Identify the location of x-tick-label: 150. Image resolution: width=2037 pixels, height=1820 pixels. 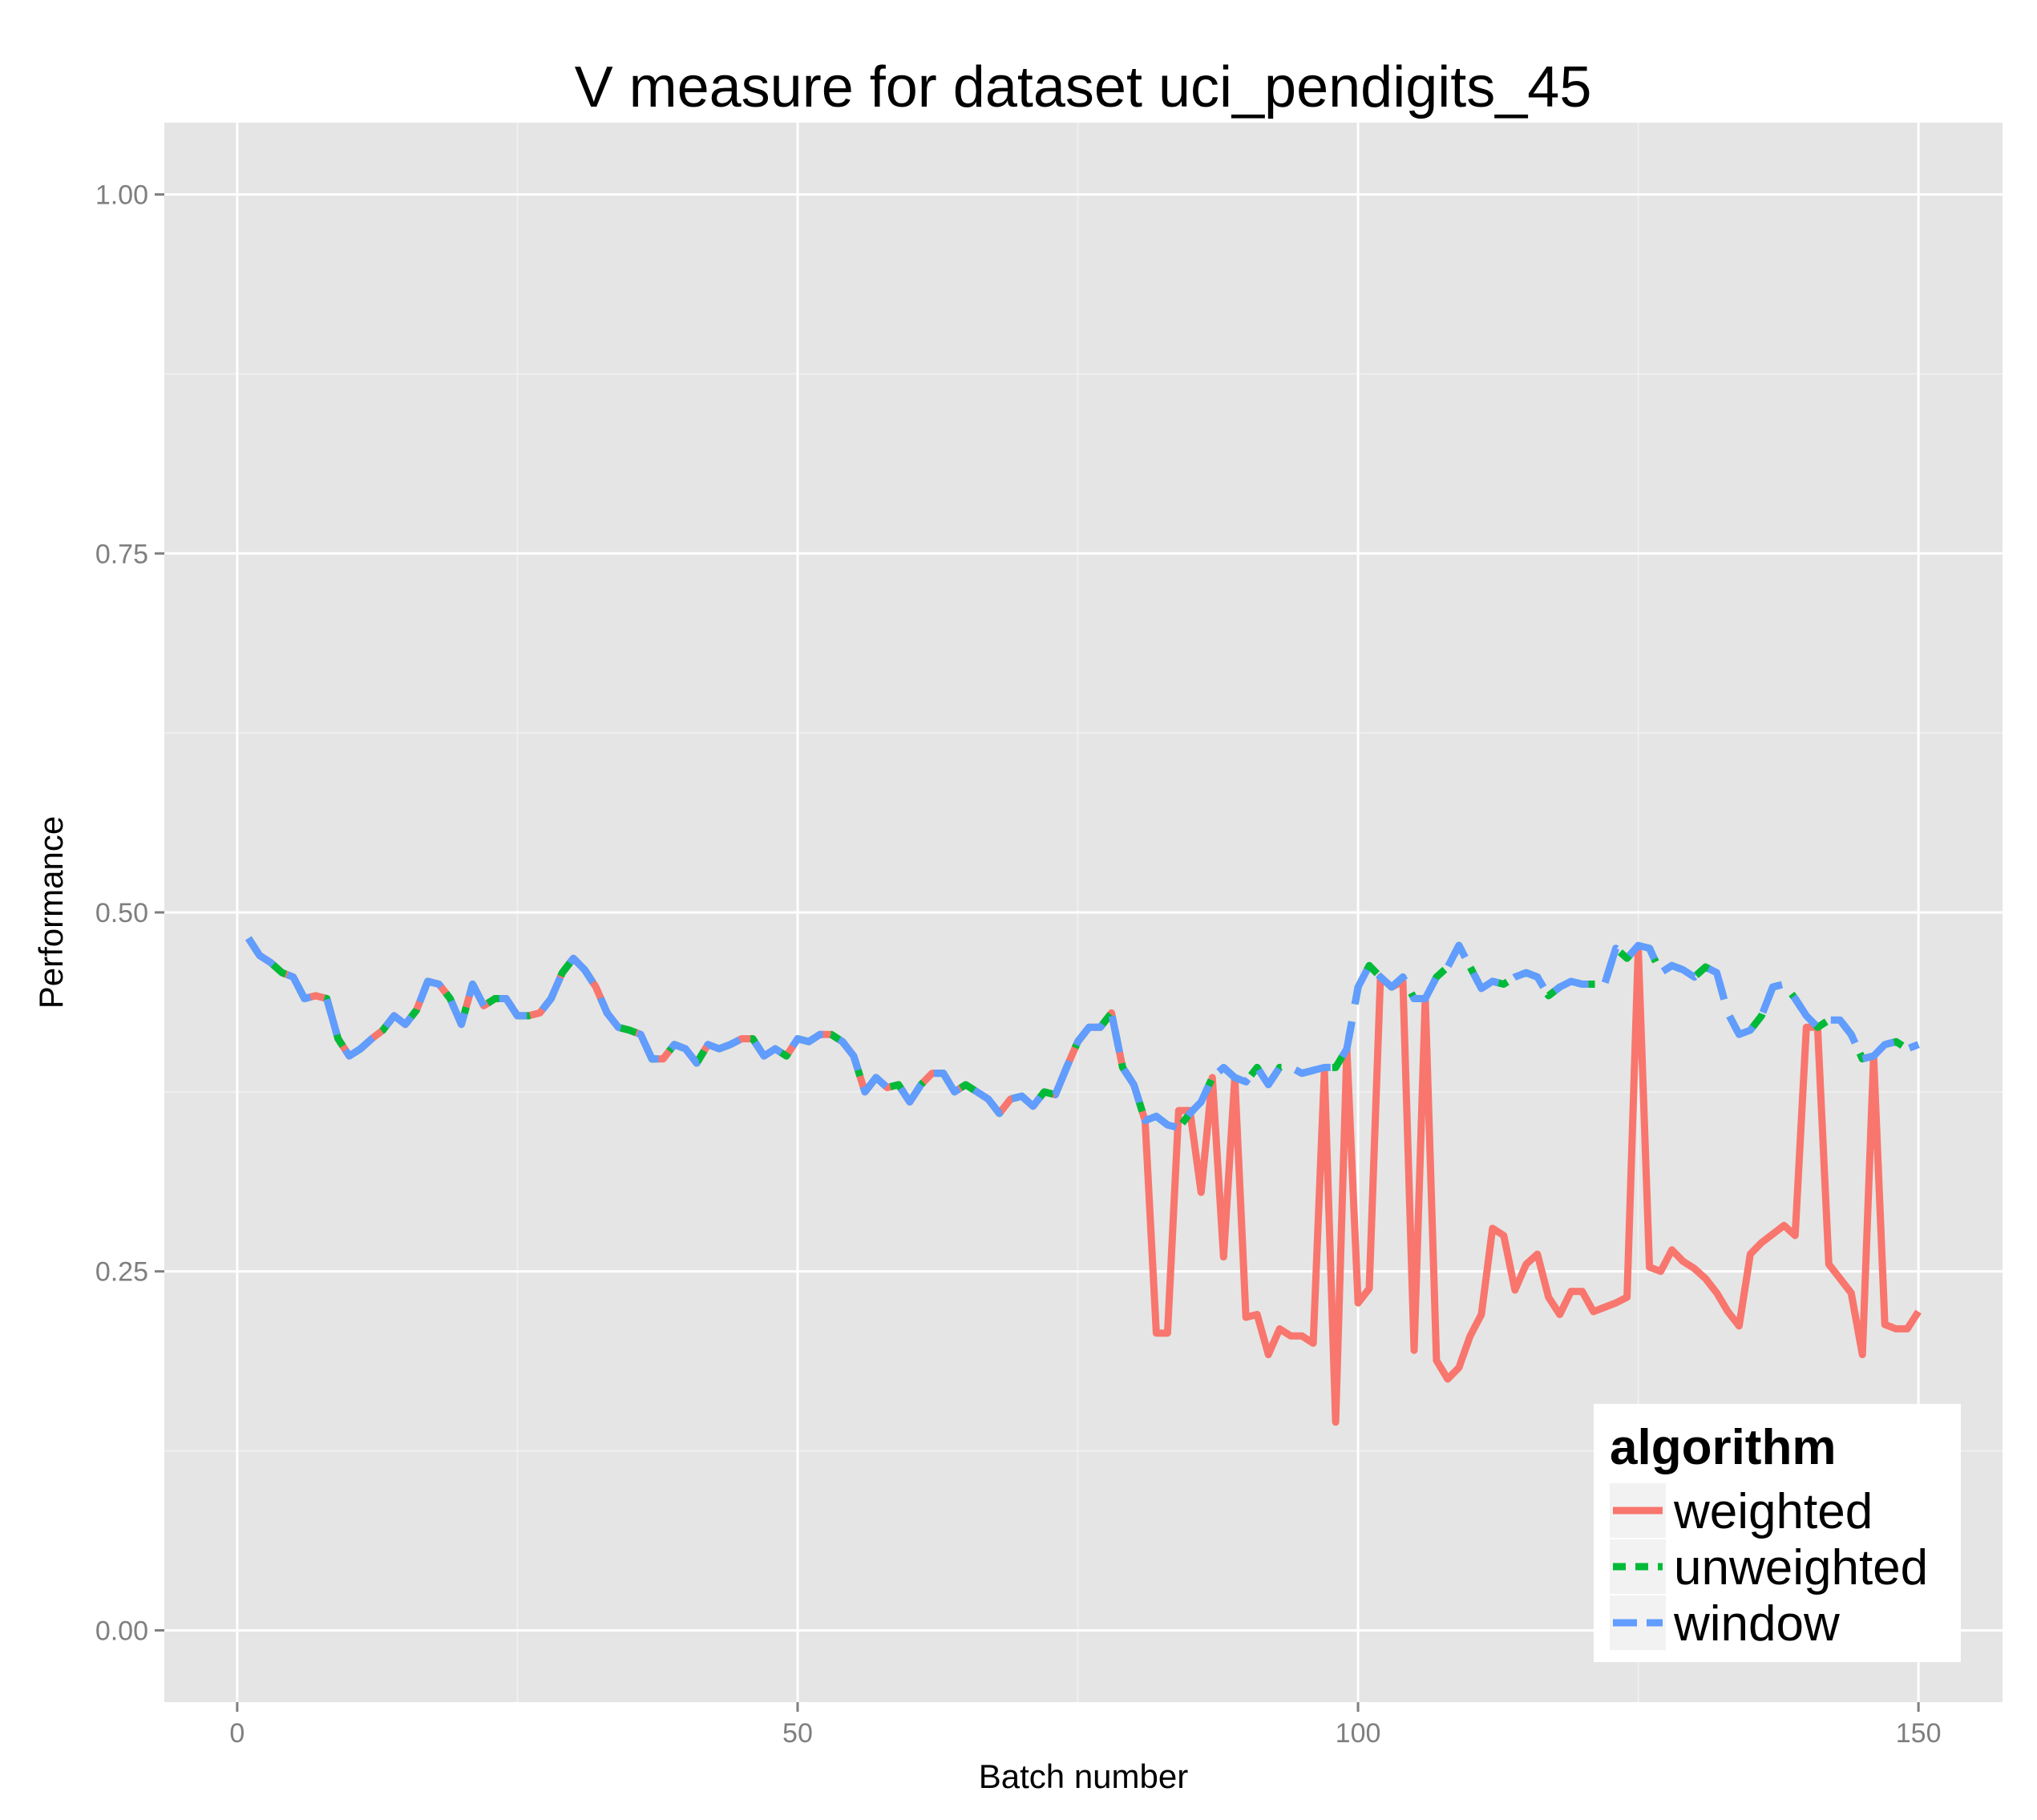
(1919, 1734).